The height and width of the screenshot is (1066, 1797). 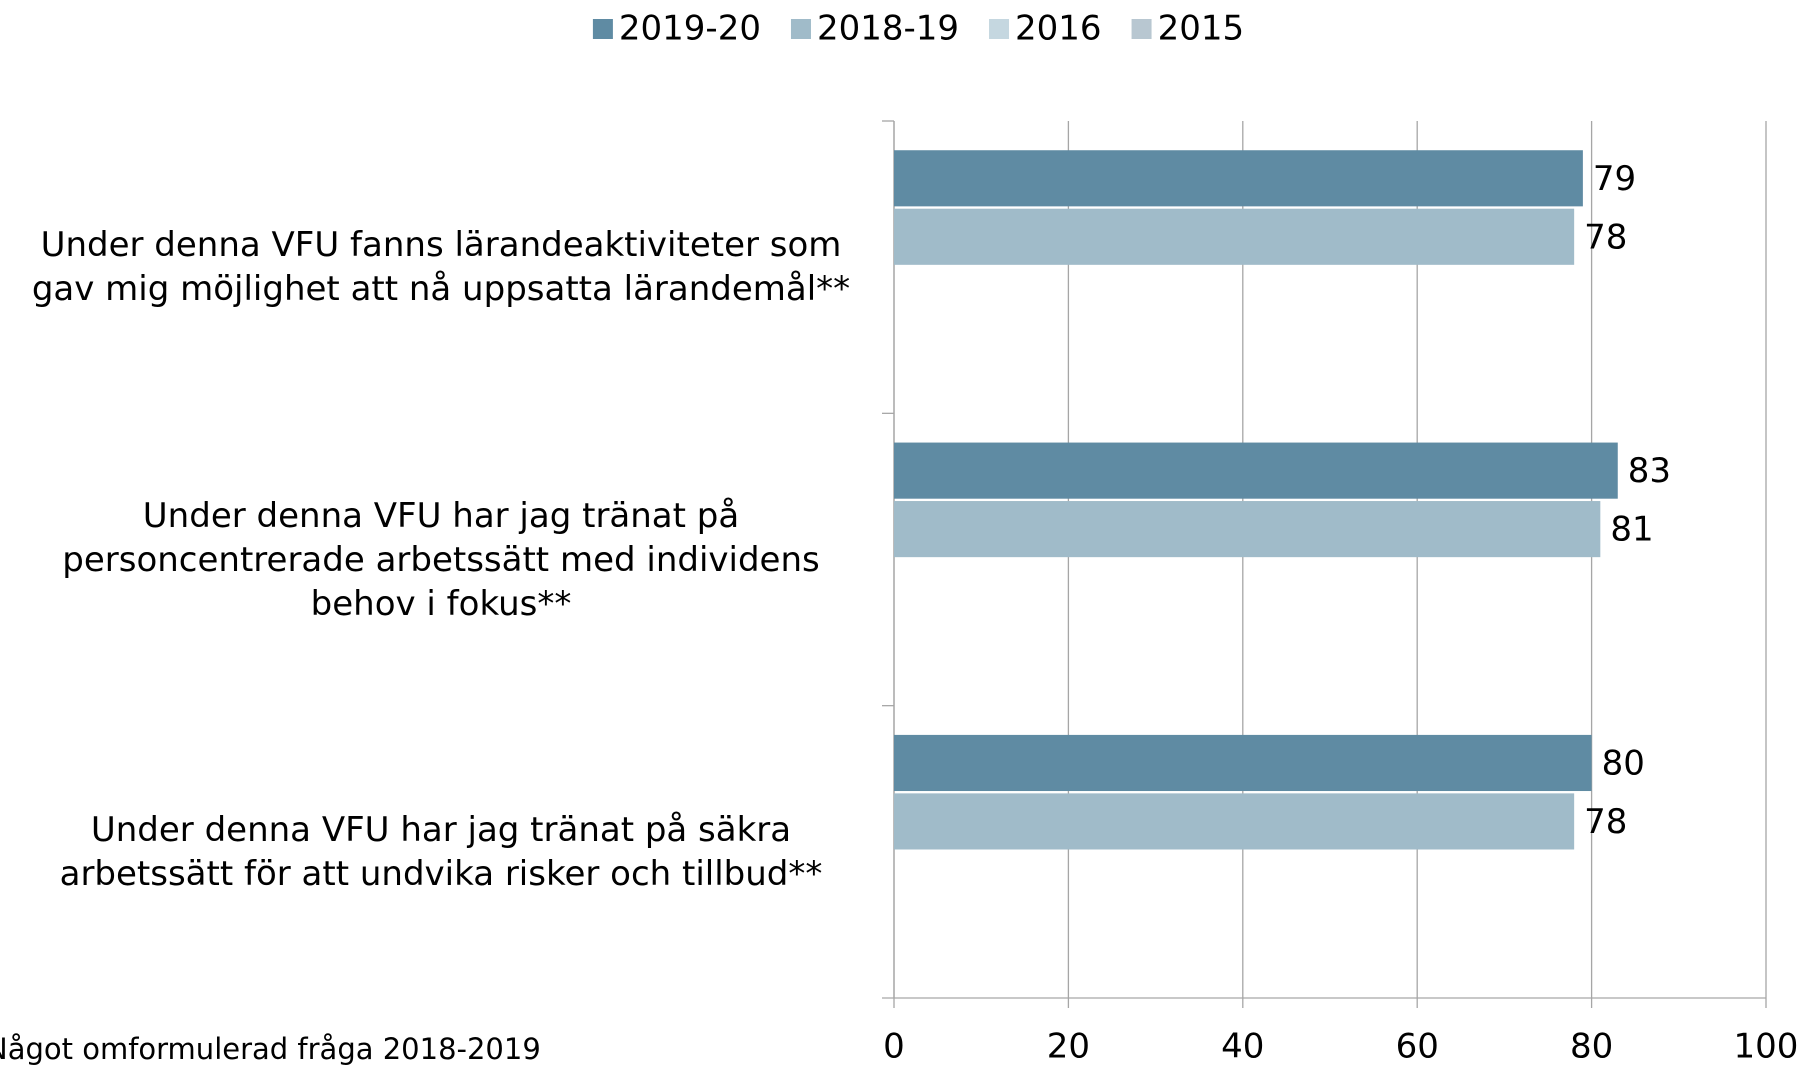 I want to click on x-tick-label: 80, so click(x=1591, y=1045).